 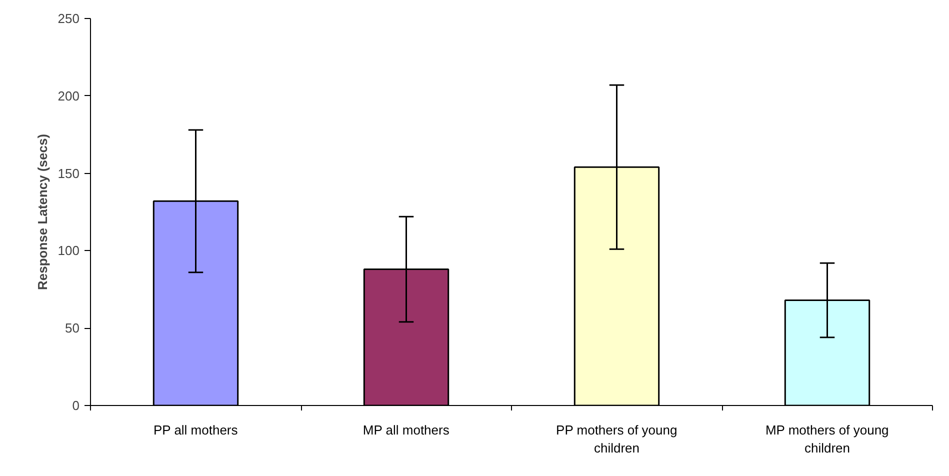 I want to click on x-tick-label: MP all mothers, so click(x=406, y=430).